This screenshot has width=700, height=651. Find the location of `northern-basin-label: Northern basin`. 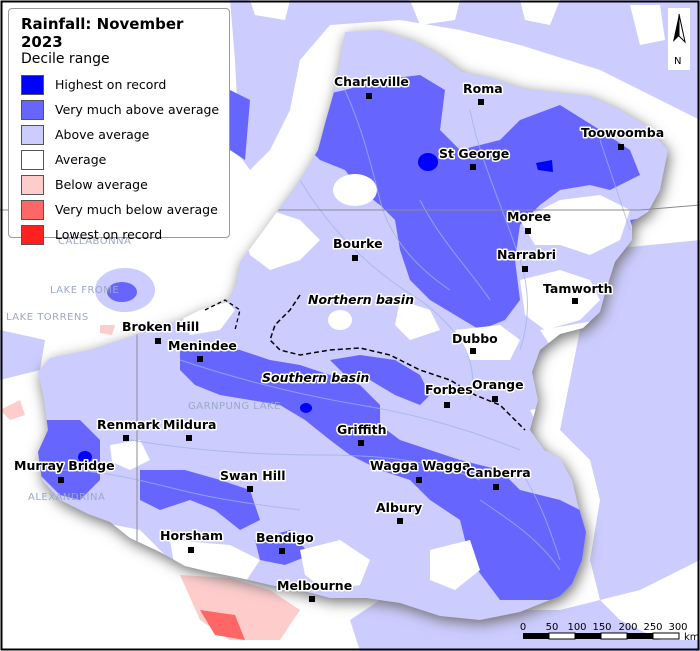

northern-basin-label: Northern basin is located at coordinates (361, 299).